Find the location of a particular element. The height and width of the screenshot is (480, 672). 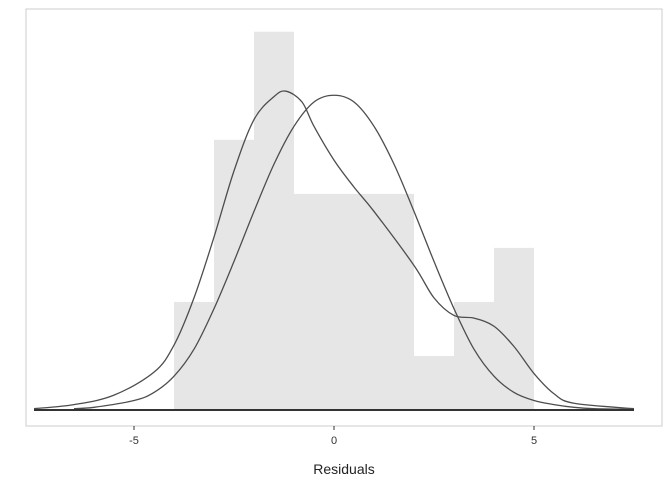

x-axis-ticks: -5 0 5 is located at coordinates (333, 436).